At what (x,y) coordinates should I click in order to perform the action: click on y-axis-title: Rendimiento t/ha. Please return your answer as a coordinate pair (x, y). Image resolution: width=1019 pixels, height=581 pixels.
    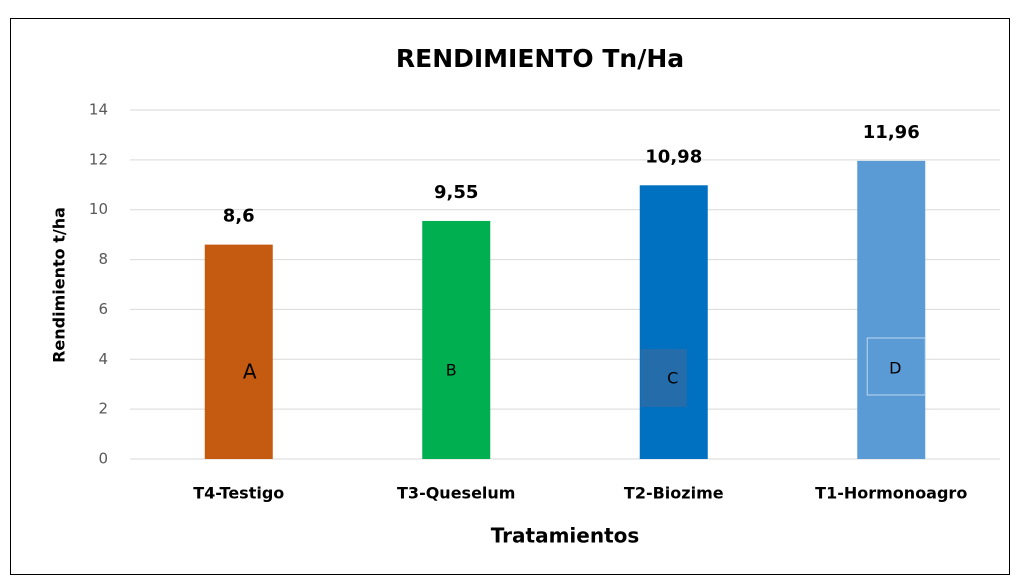
    Looking at the image, I should click on (59, 285).